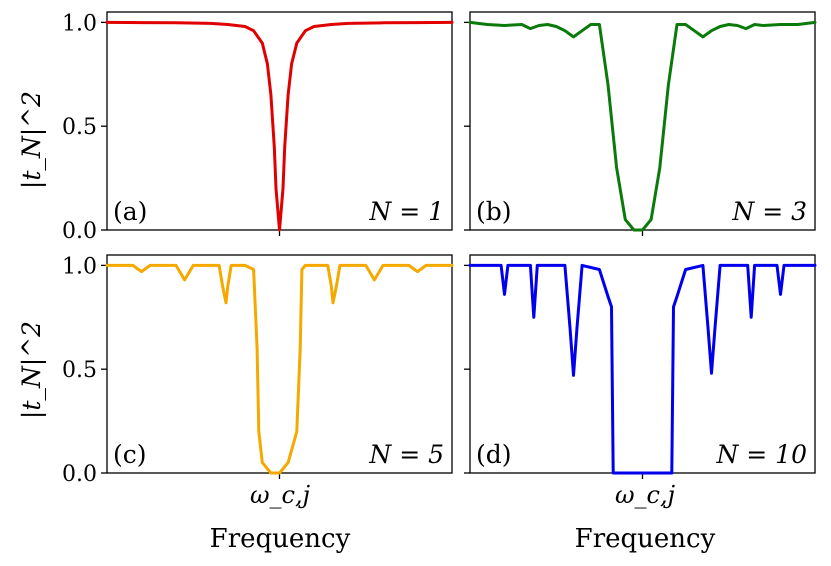 Image resolution: width=831 pixels, height=566 pixels. I want to click on panel-label: (c), so click(130, 454).